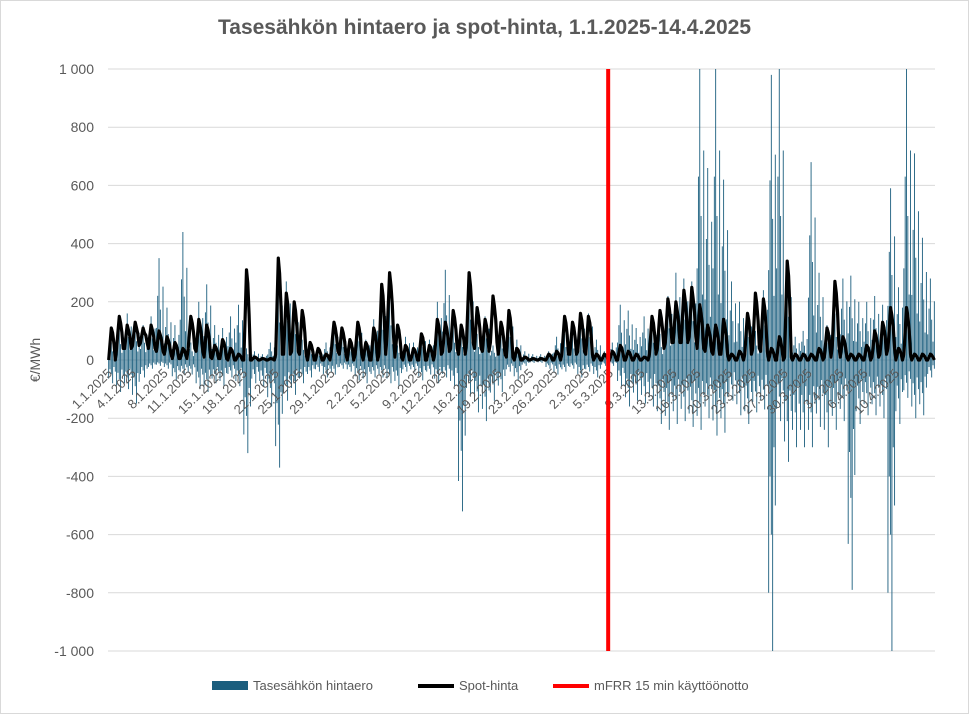 The width and height of the screenshot is (969, 714). Describe the element at coordinates (35, 360) in the screenshot. I see `y-axis-label: €/MWh` at that location.